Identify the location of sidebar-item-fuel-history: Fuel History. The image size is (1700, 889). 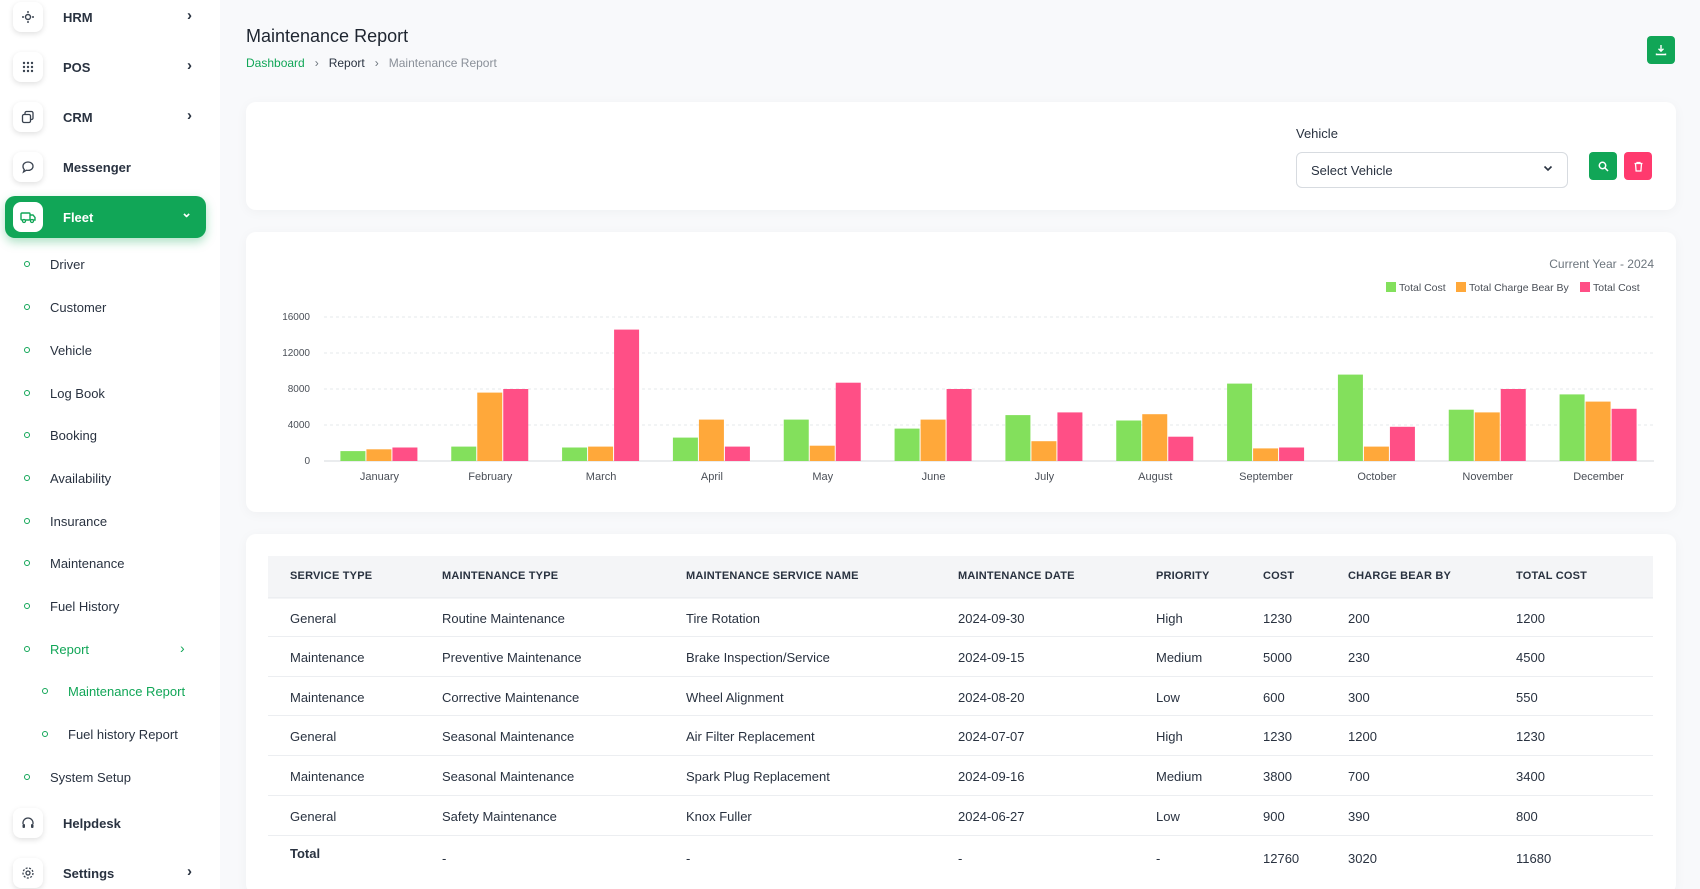
(71, 606).